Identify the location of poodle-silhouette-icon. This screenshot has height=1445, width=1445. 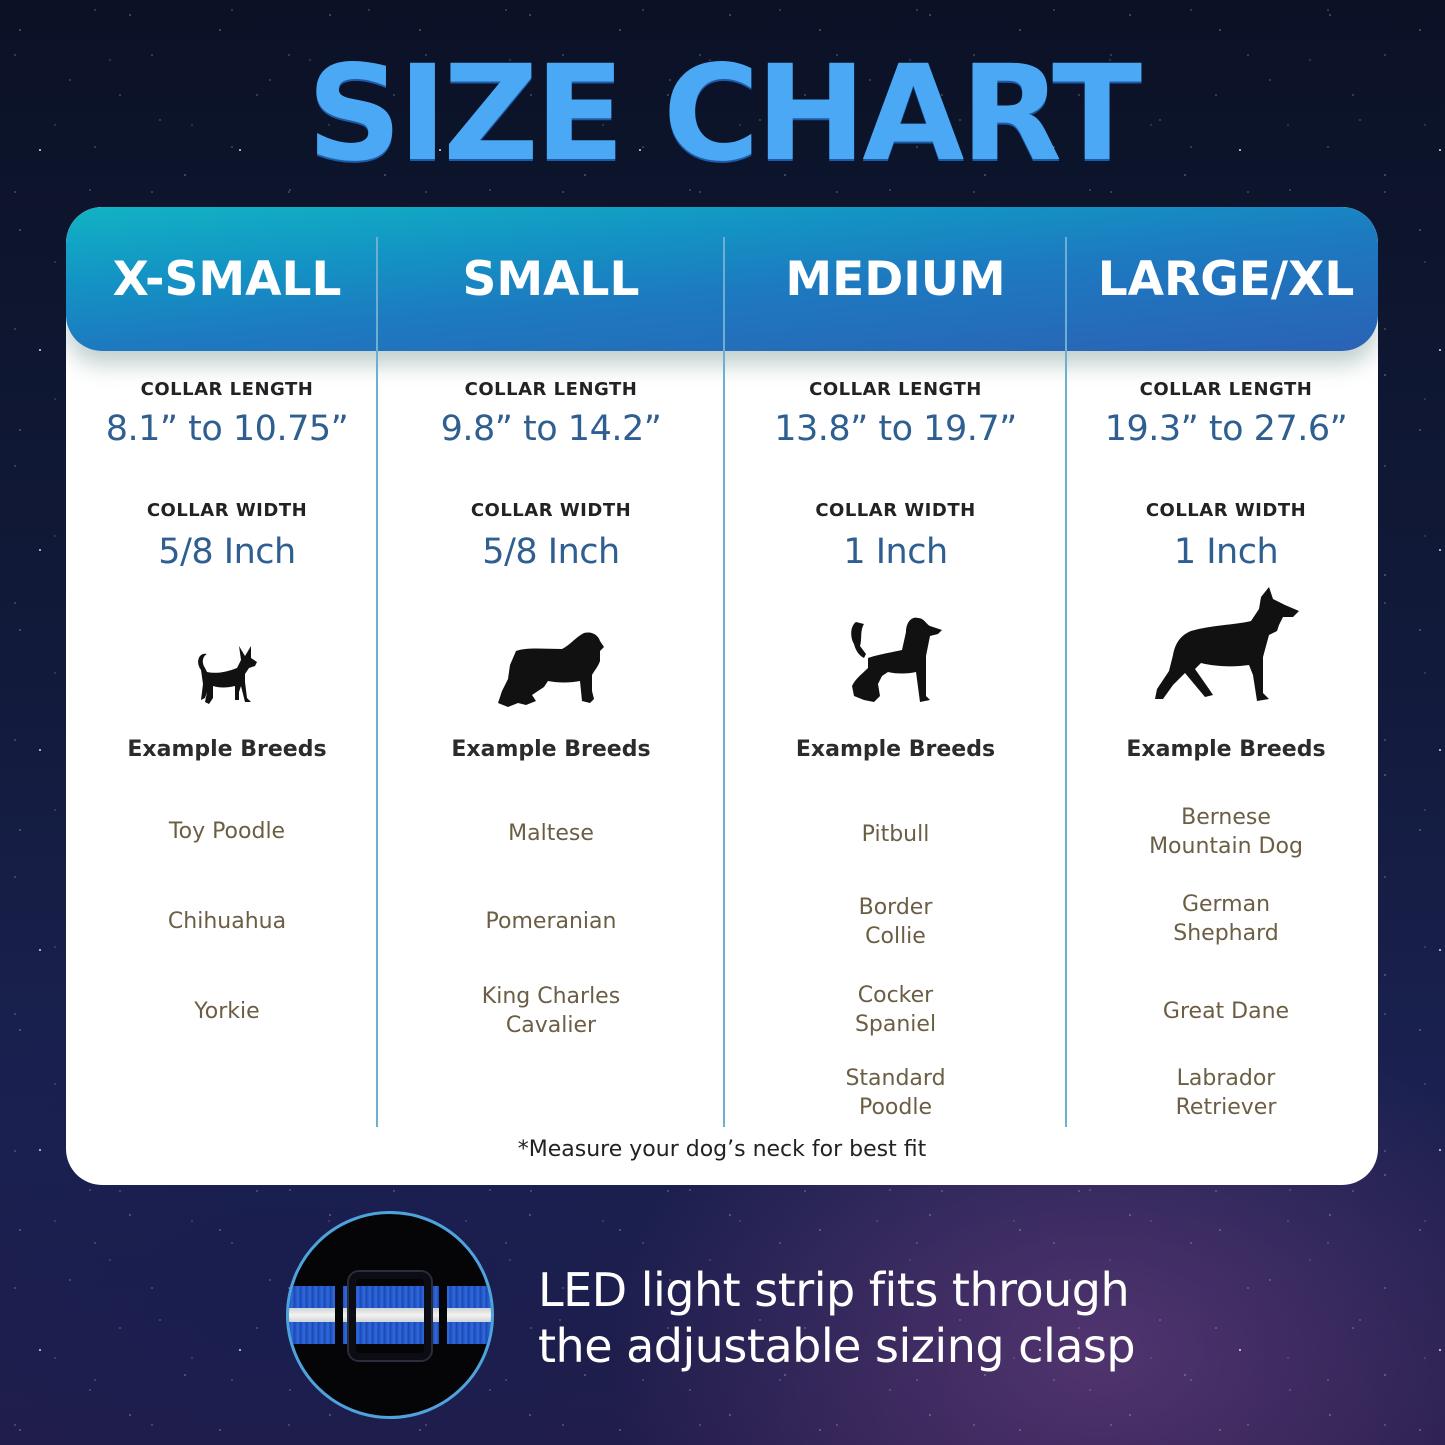
(896, 659).